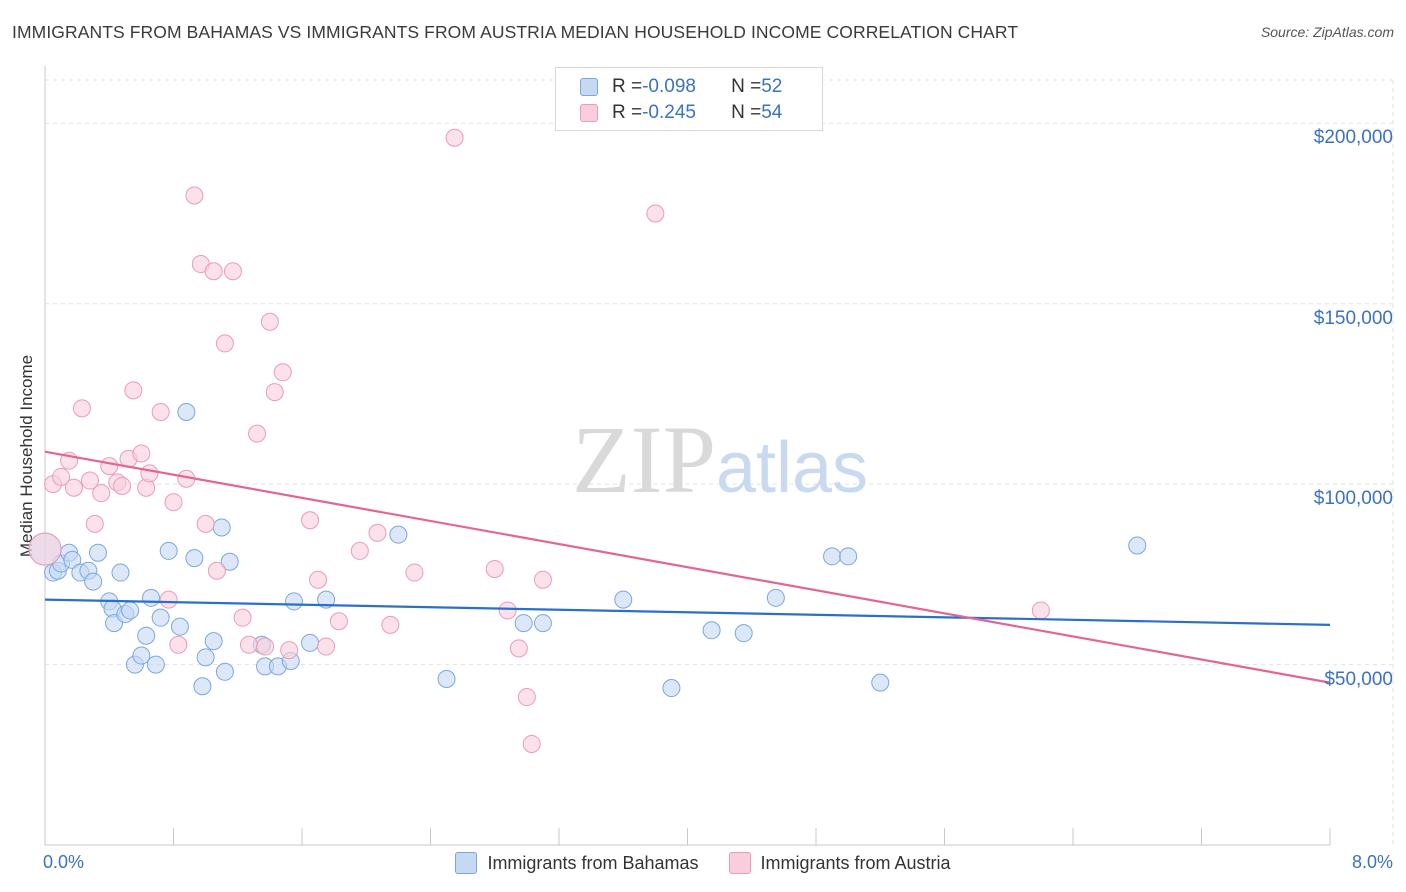 The height and width of the screenshot is (892, 1406). Describe the element at coordinates (64, 862) in the screenshot. I see `x-tick-min: 0.0%` at that location.